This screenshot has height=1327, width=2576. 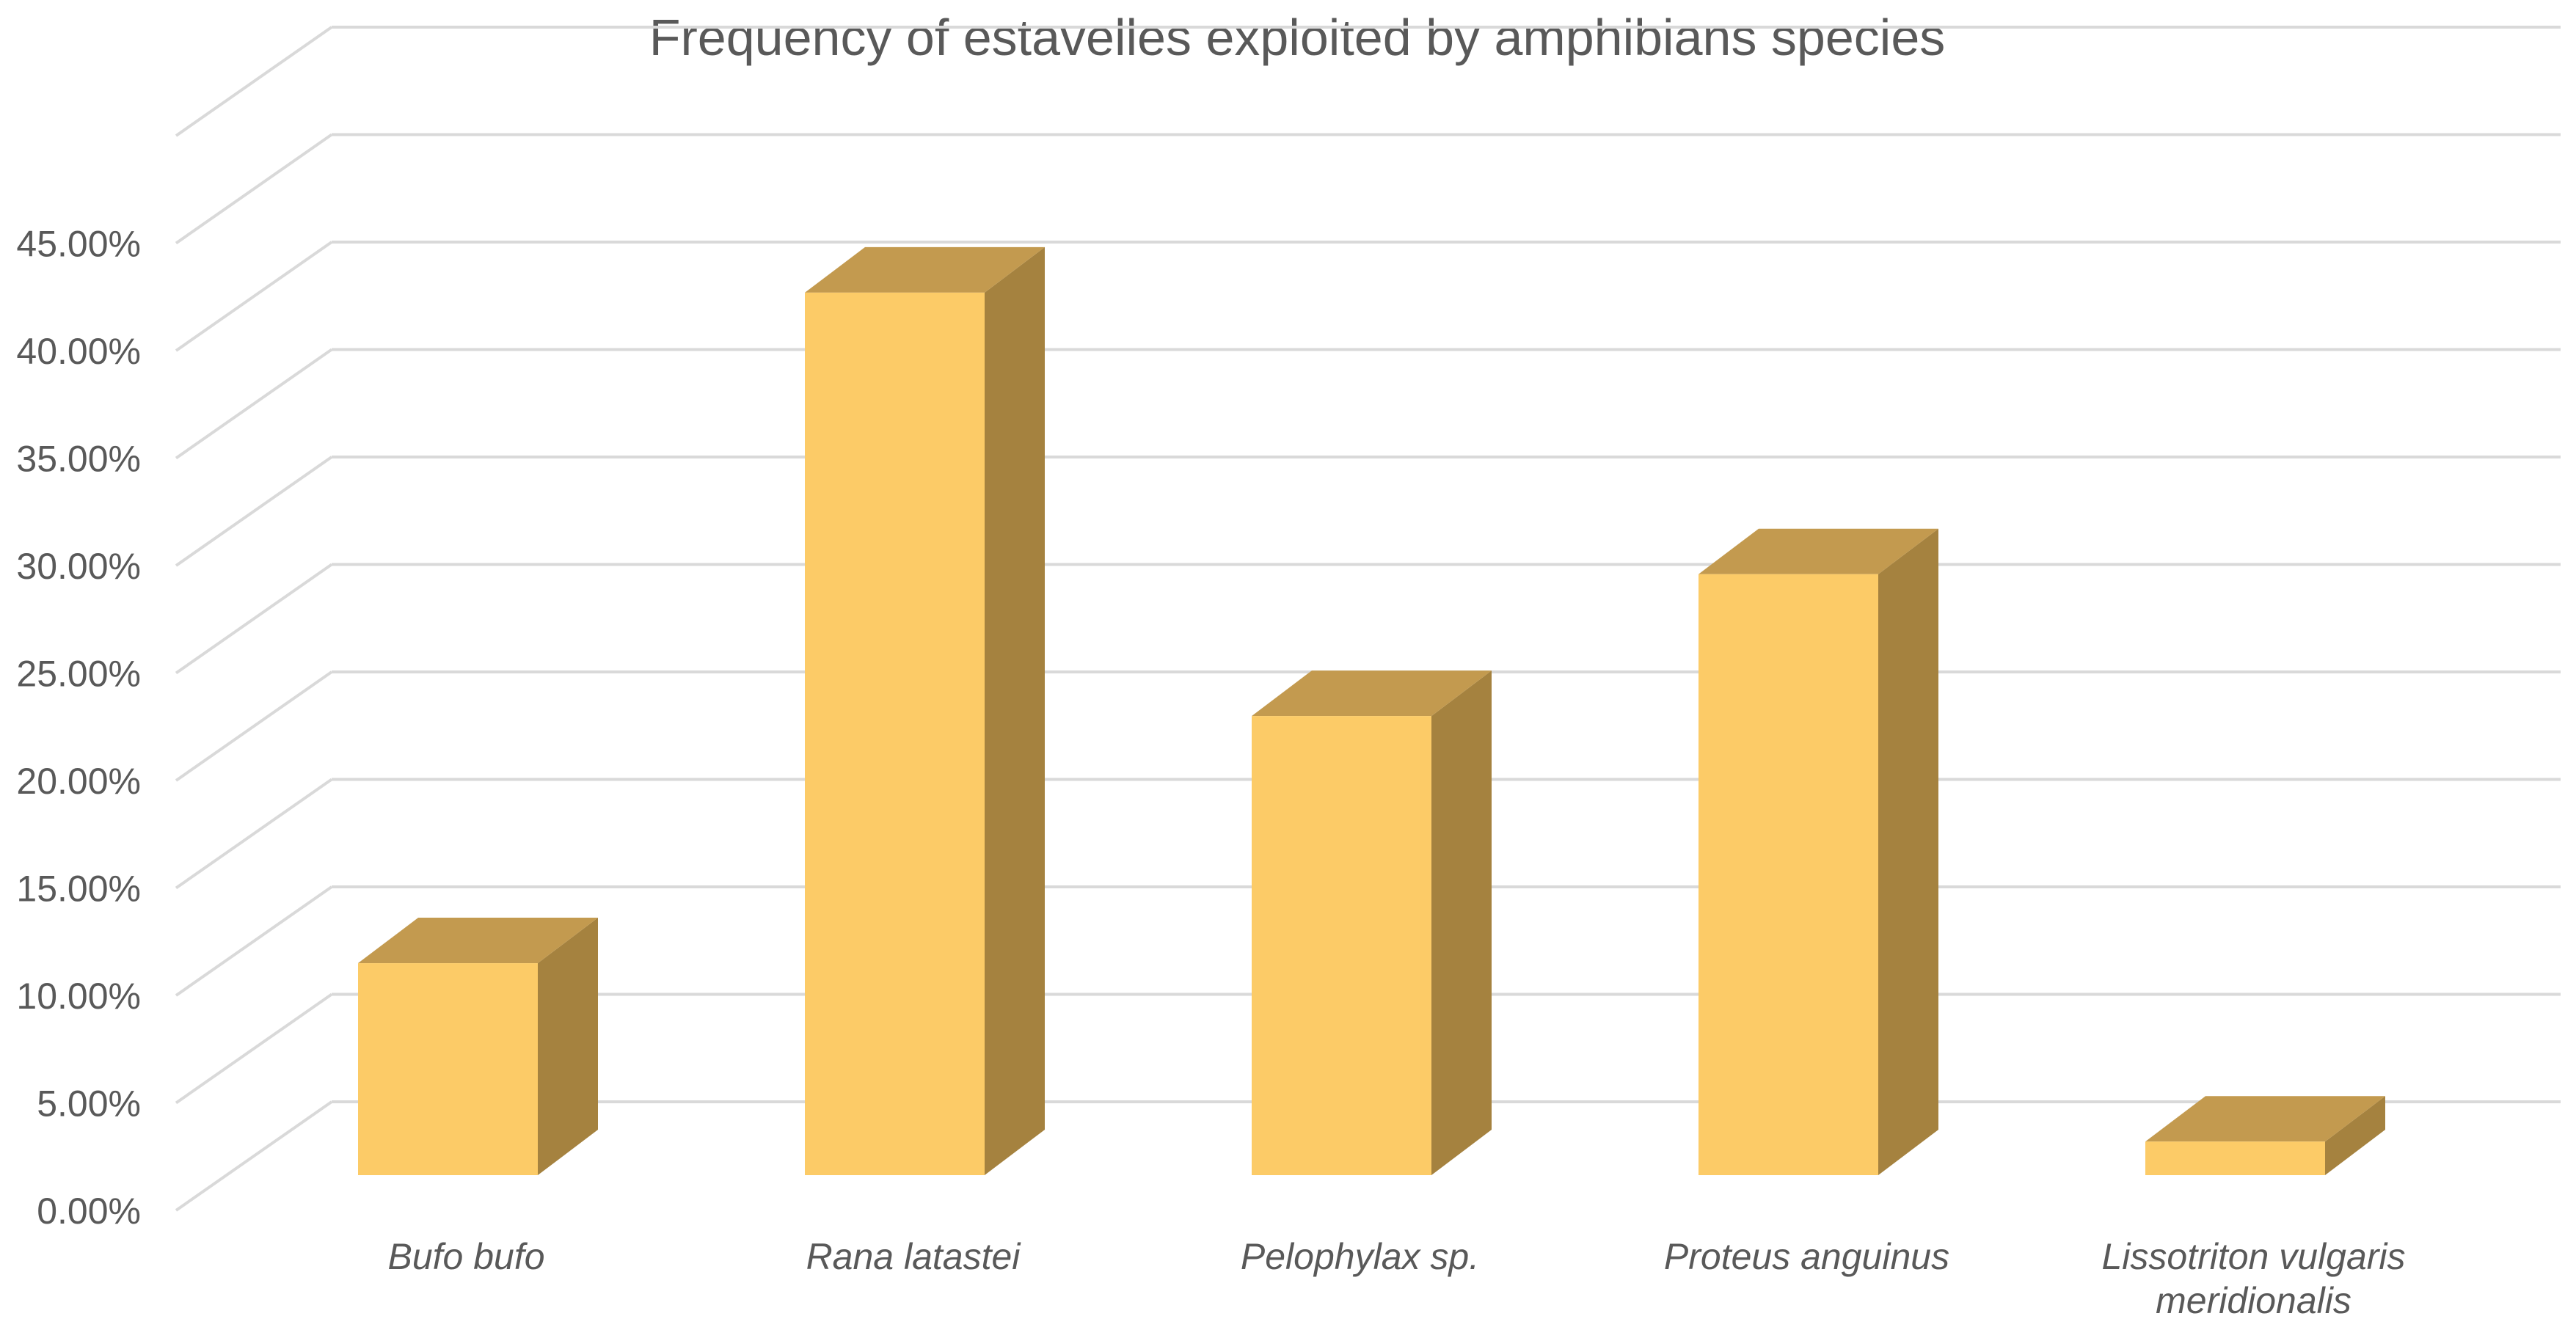 What do you see at coordinates (1360, 1257) in the screenshot?
I see `x-category-label: Pelophylax sp.` at bounding box center [1360, 1257].